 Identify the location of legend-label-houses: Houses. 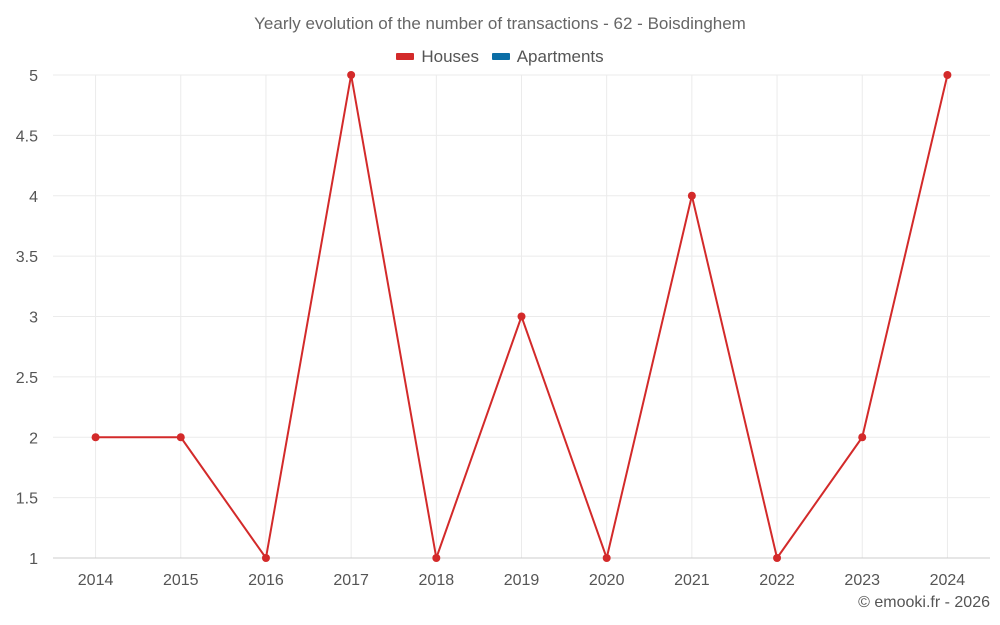
(450, 56).